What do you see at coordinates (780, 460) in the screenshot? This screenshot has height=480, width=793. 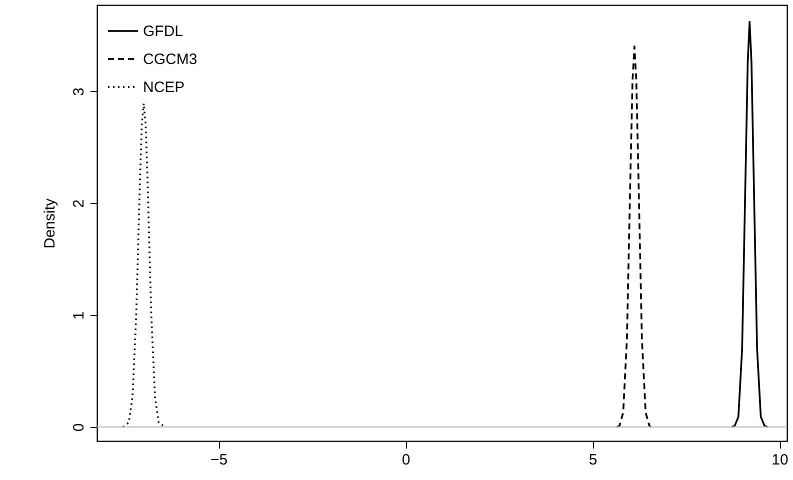 I see `x-tick-label: 10` at bounding box center [780, 460].